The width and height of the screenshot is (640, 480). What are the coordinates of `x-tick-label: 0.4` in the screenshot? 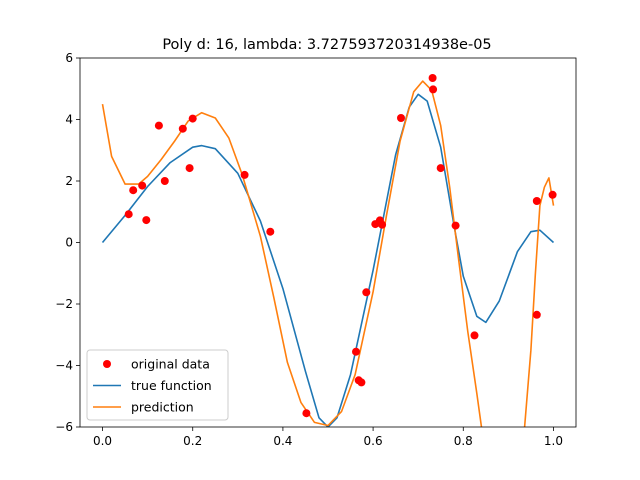 It's located at (282, 441).